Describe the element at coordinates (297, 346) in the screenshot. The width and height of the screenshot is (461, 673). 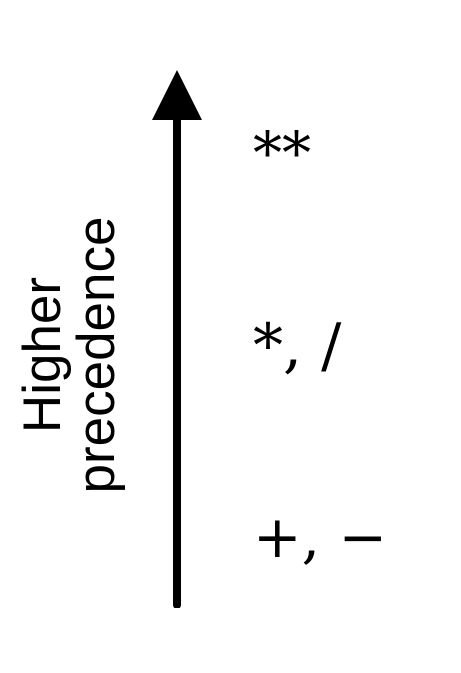
I see `operator-multiply-divide: *, /` at that location.